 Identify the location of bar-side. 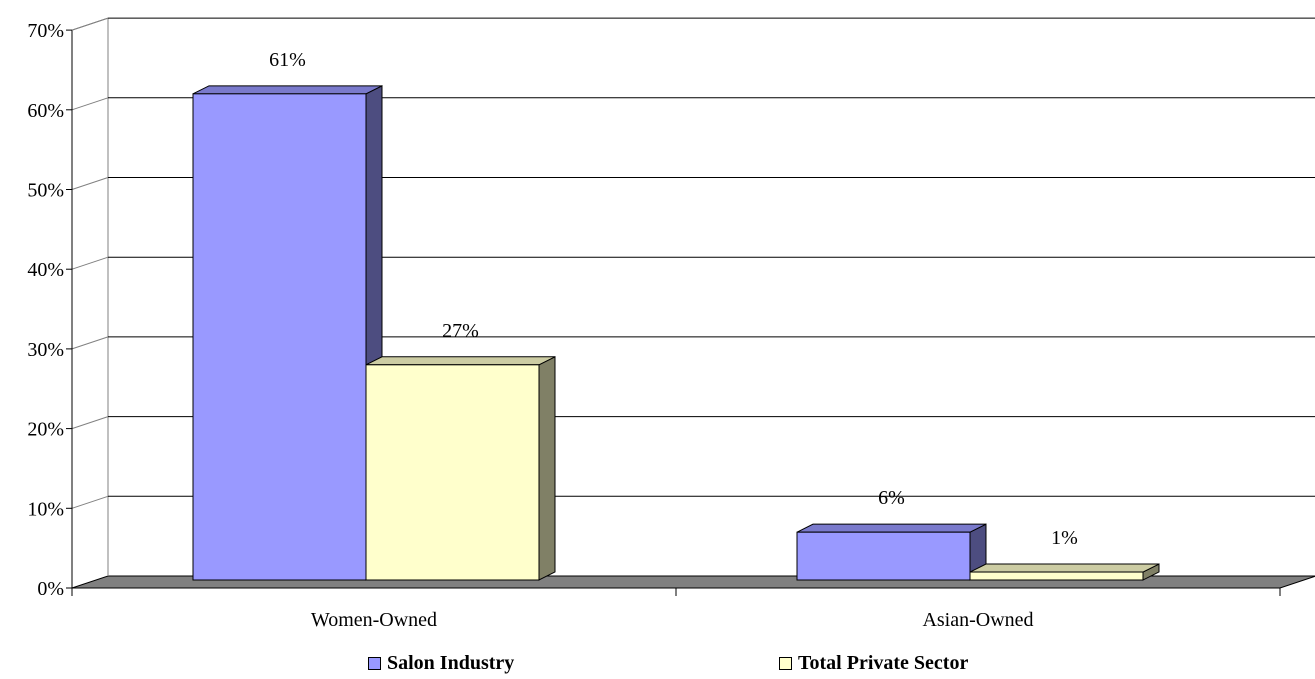
(547, 468).